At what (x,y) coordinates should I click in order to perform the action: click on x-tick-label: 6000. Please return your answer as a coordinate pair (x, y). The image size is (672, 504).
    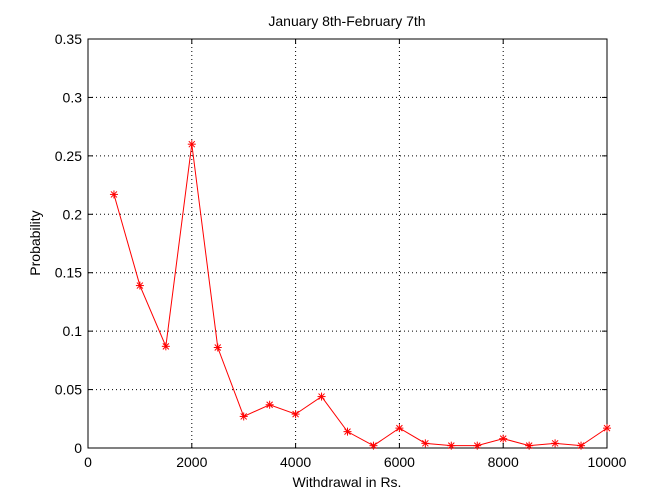
    Looking at the image, I should click on (399, 462).